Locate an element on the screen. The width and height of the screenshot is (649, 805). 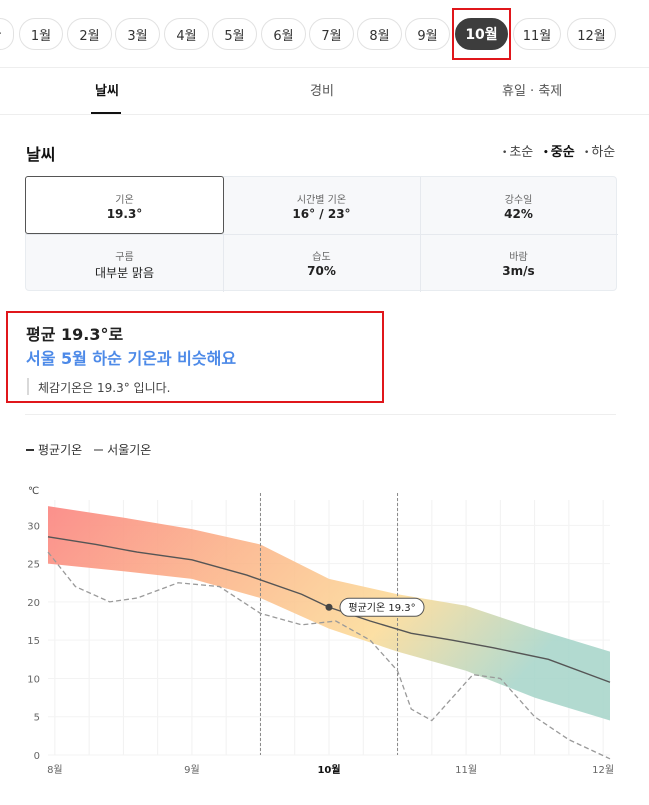
summary-highlight is located at coordinates (195, 357).